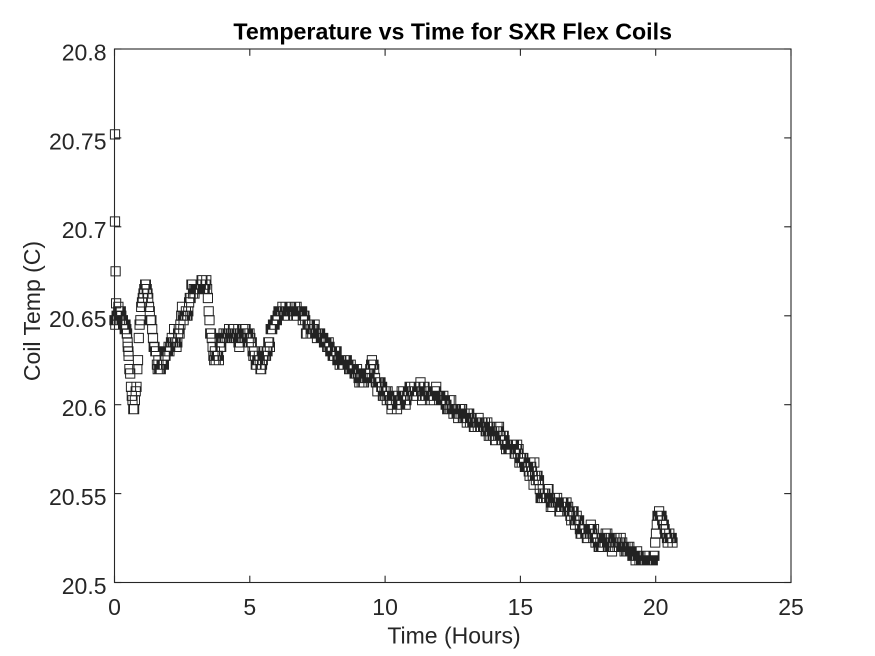 This screenshot has width=875, height=656. What do you see at coordinates (452, 32) in the screenshot?
I see `svg-text:Temperature vs Time for SXR Fl: Temperature vs Time for SXR Flex Coils` at bounding box center [452, 32].